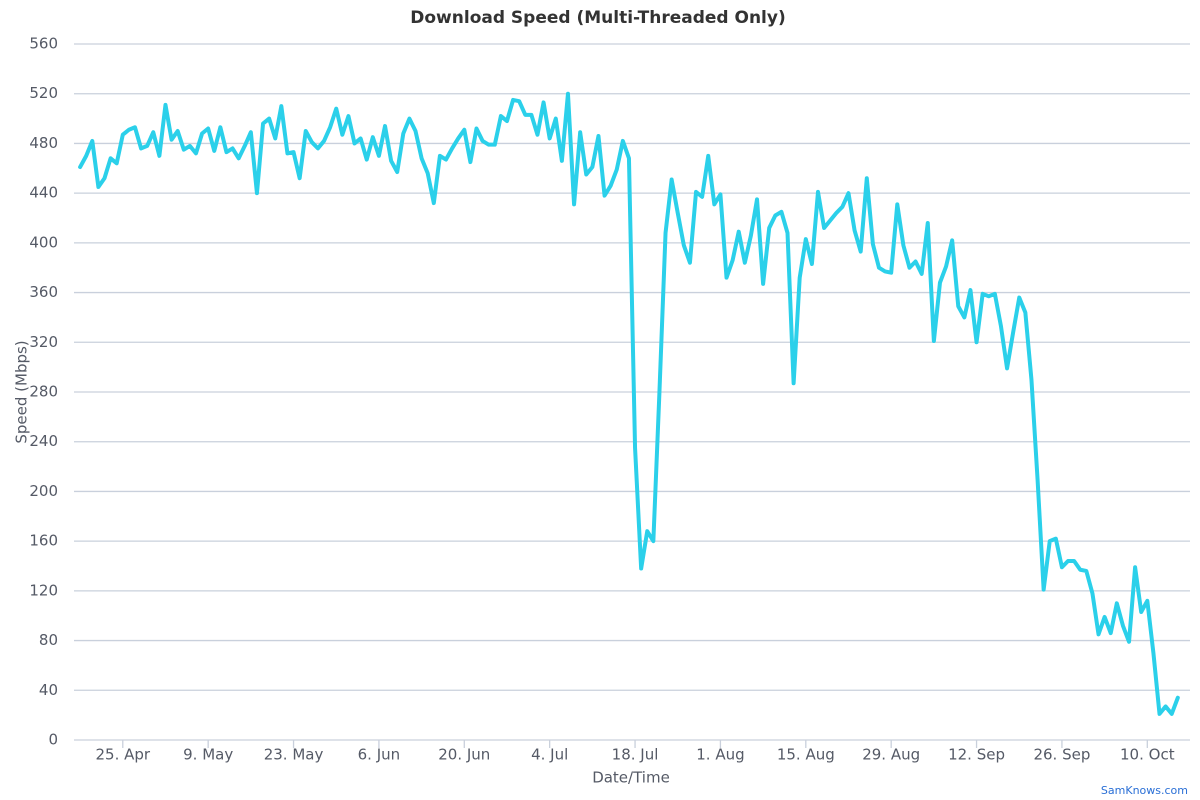 The height and width of the screenshot is (800, 1200). I want to click on x-tick-label: 4. Jul, so click(549, 755).